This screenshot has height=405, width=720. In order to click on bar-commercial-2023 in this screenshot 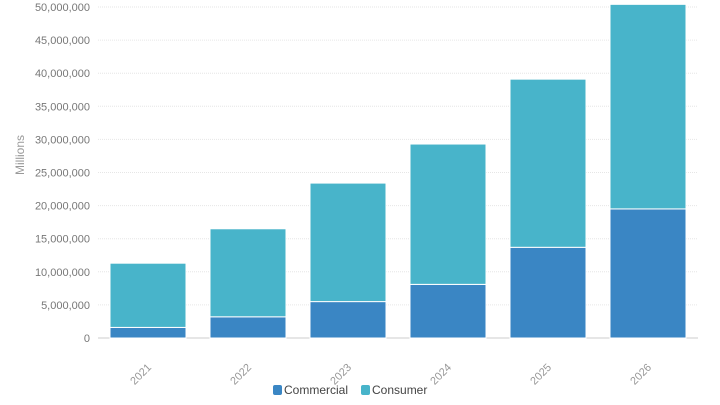, I will do `click(348, 320)`.